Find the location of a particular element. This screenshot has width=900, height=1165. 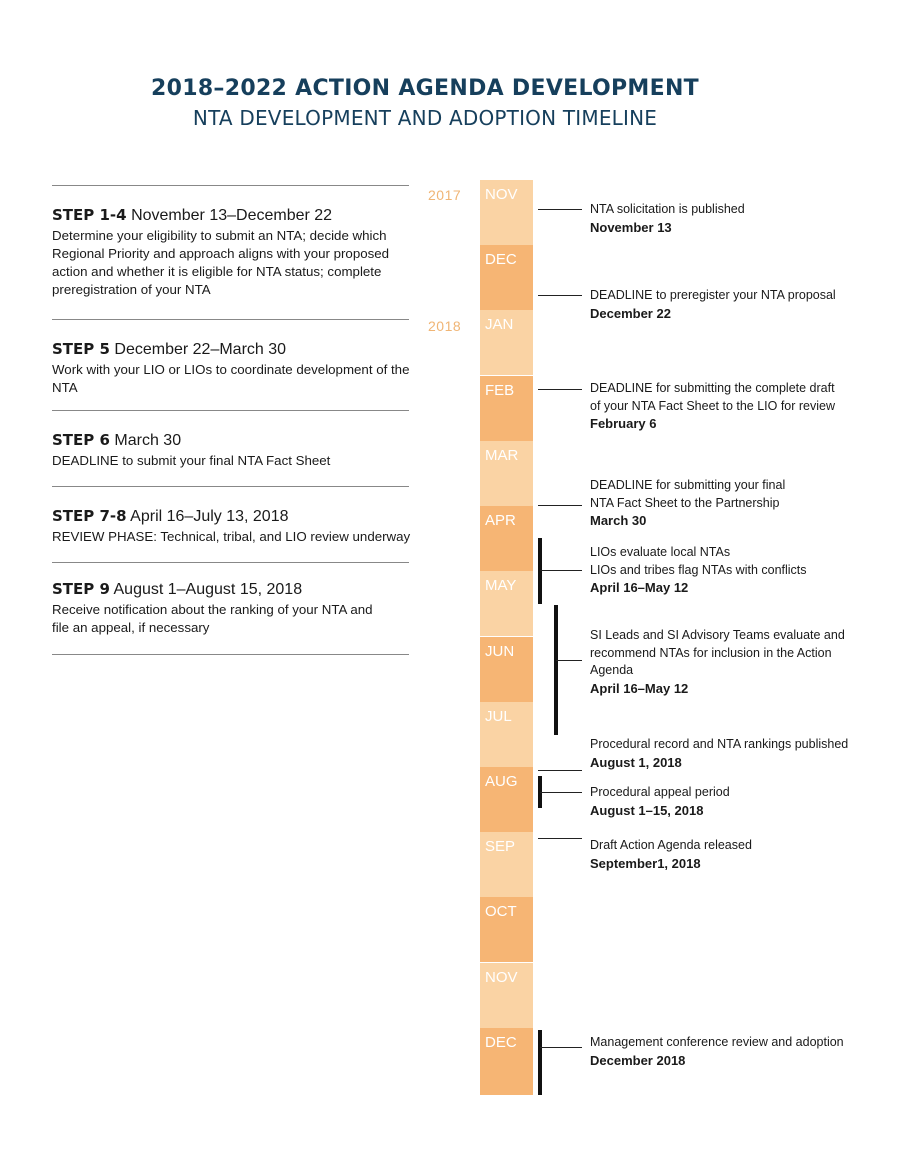

page-title: 2018–2022 ACTION AGENDA DEVELOPMENT is located at coordinates (425, 88).